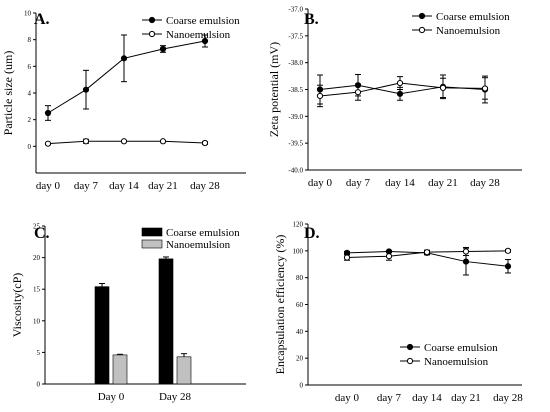  What do you see at coordinates (295, 171) in the screenshot?
I see `y-tick-label-b: -40.0` at bounding box center [295, 171].